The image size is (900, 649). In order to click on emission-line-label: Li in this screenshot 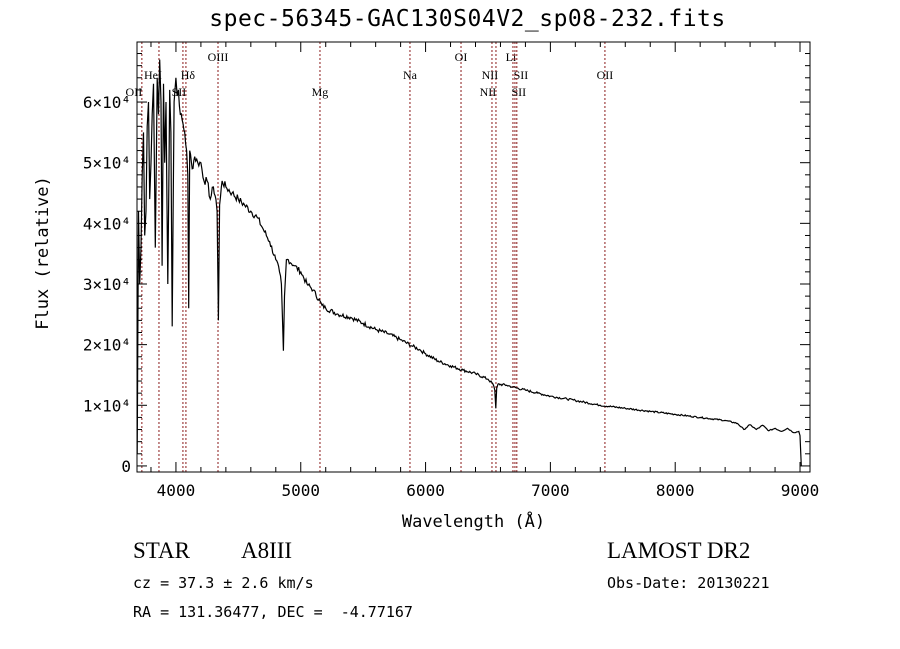, I will do `click(511, 57)`.